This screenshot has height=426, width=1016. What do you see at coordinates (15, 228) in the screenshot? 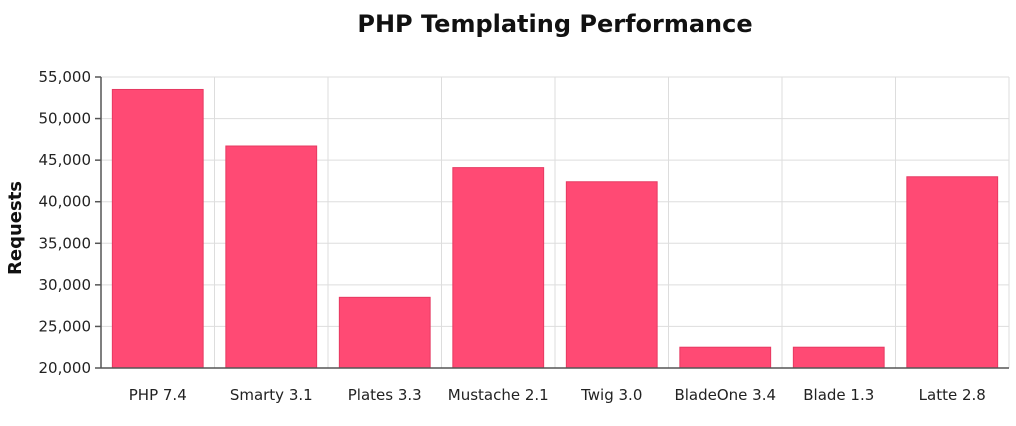
I see `y-axis-label: Requests` at bounding box center [15, 228].